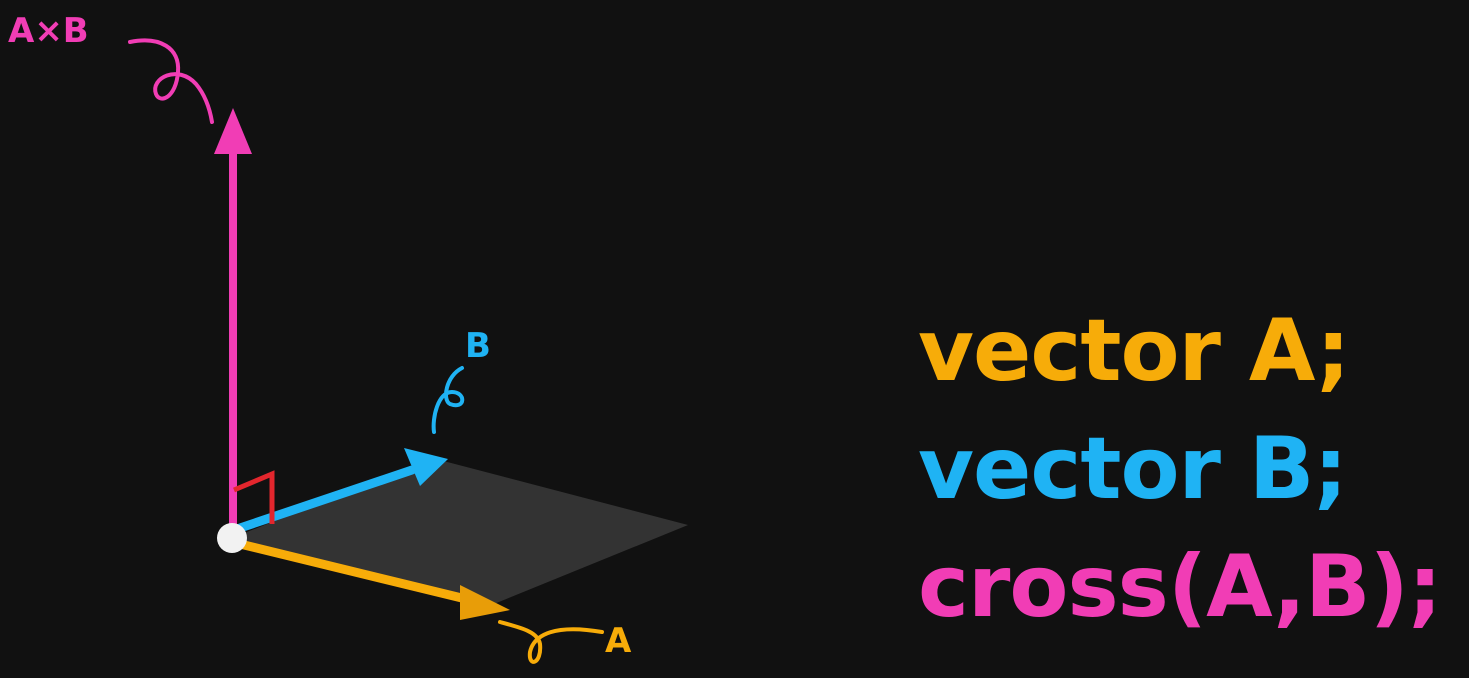 The height and width of the screenshot is (678, 1469). I want to click on cross-product-arrow, so click(233, 319).